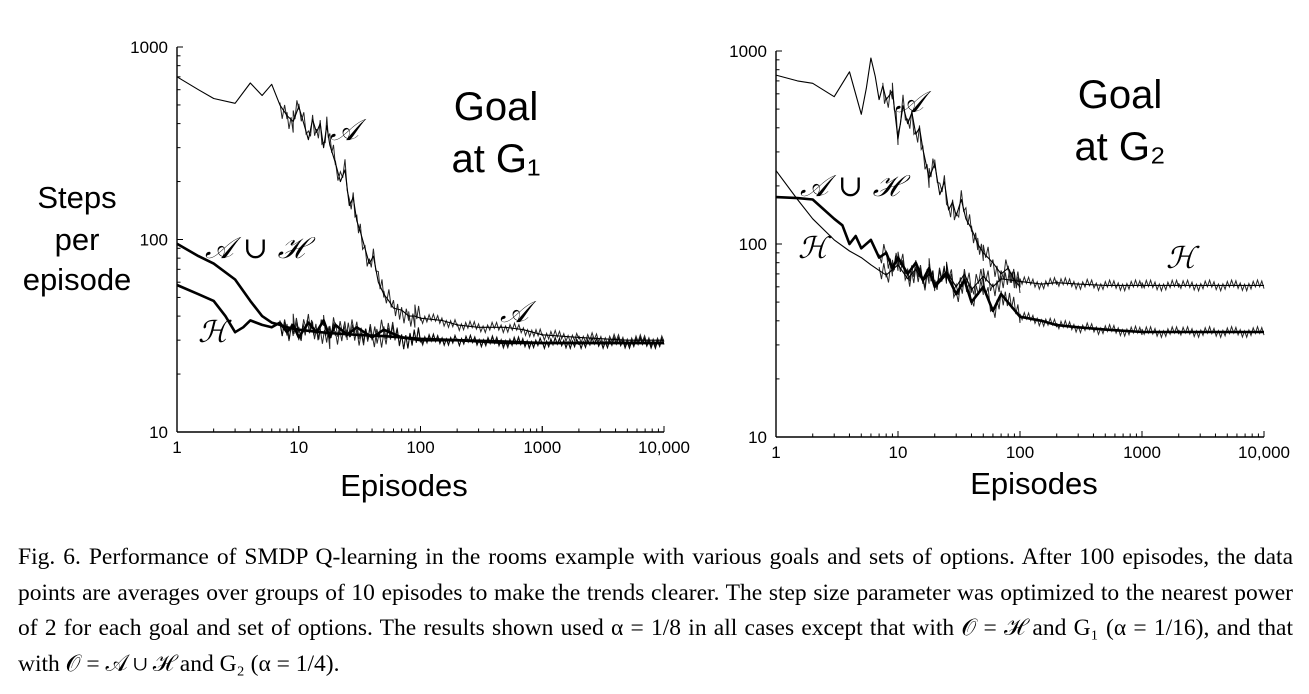 Image resolution: width=1309 pixels, height=694 pixels. Describe the element at coordinates (77, 239) in the screenshot. I see `ylabel-line-2: per` at that location.